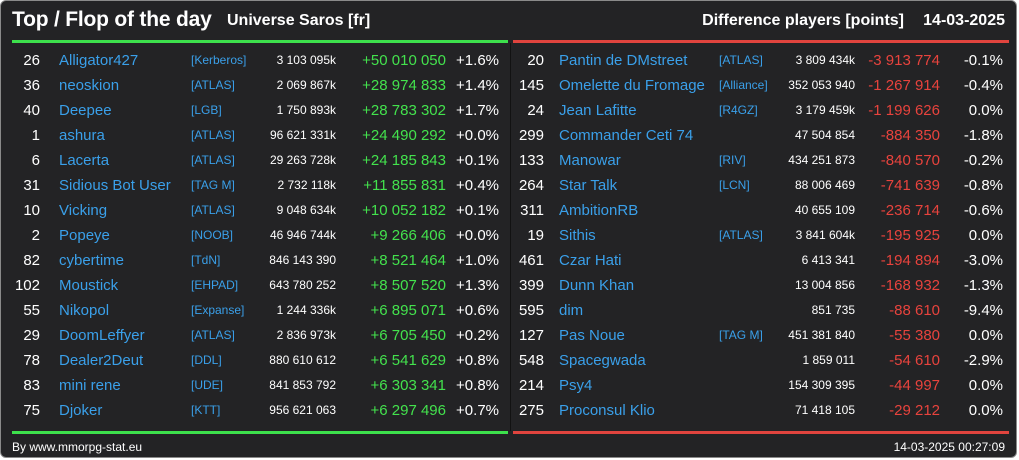  What do you see at coordinates (607, 410) in the screenshot?
I see `player-name-link: Proconsul Klio` at bounding box center [607, 410].